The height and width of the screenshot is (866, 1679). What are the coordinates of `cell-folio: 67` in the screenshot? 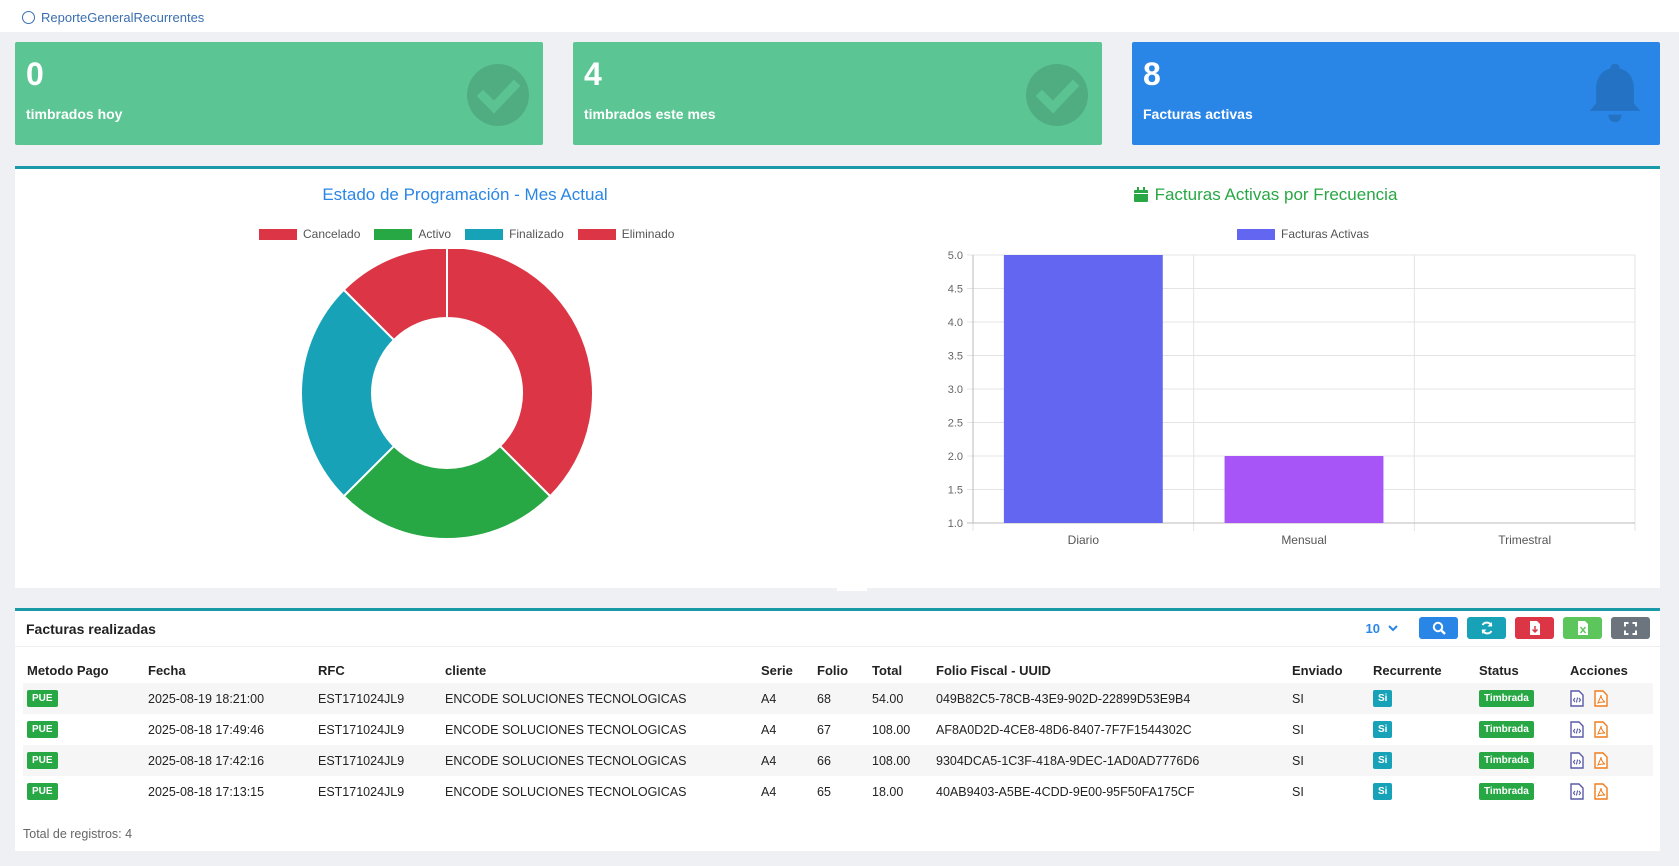 It's located at (824, 729).